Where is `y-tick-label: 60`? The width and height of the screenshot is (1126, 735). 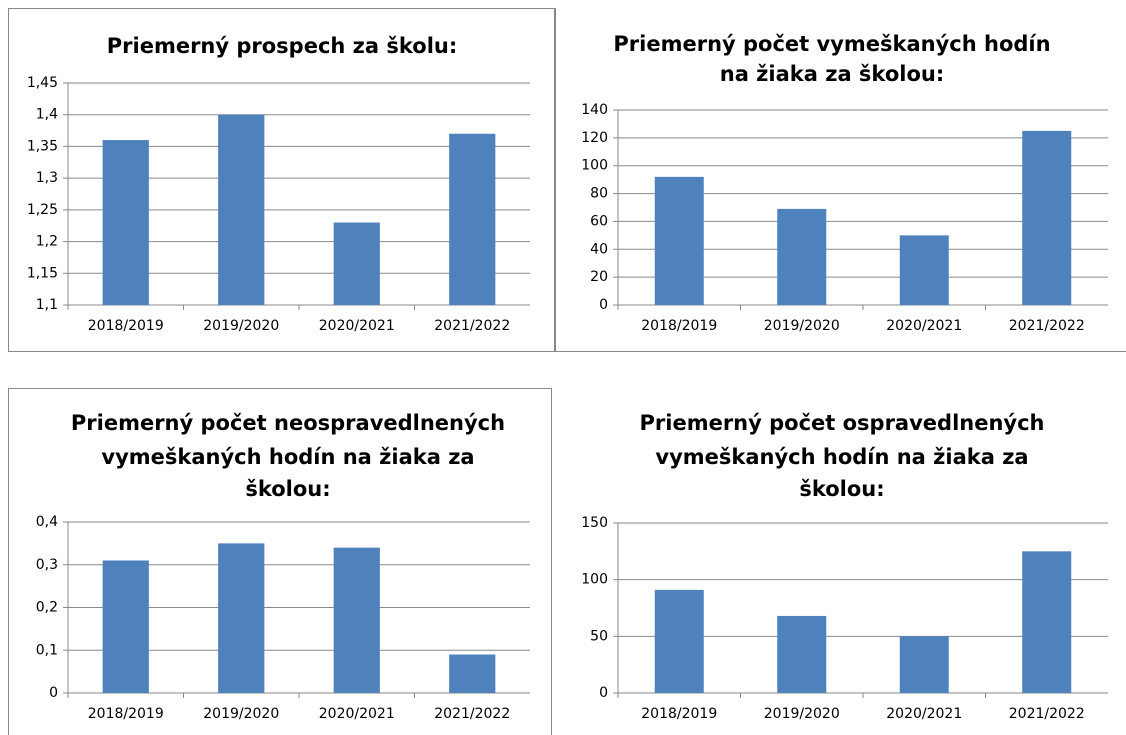
y-tick-label: 60 is located at coordinates (599, 221).